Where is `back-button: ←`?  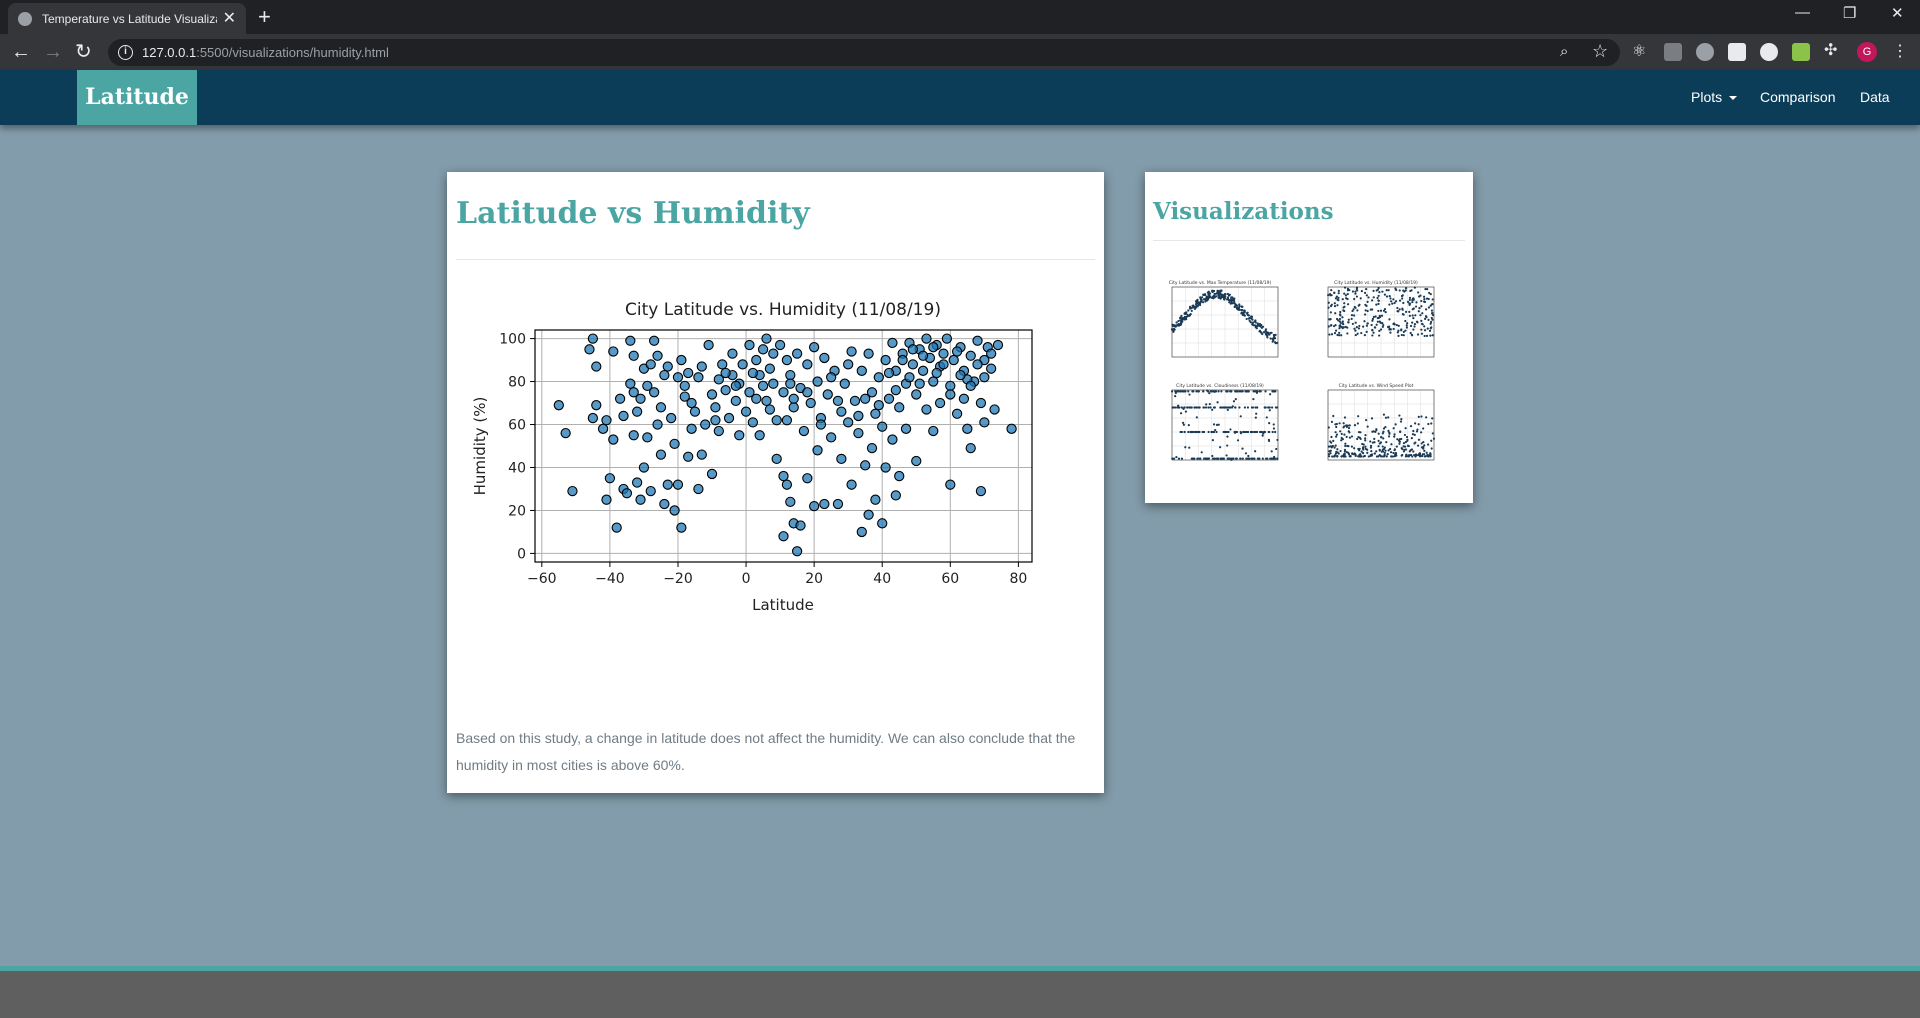
back-button: ← is located at coordinates (21, 52).